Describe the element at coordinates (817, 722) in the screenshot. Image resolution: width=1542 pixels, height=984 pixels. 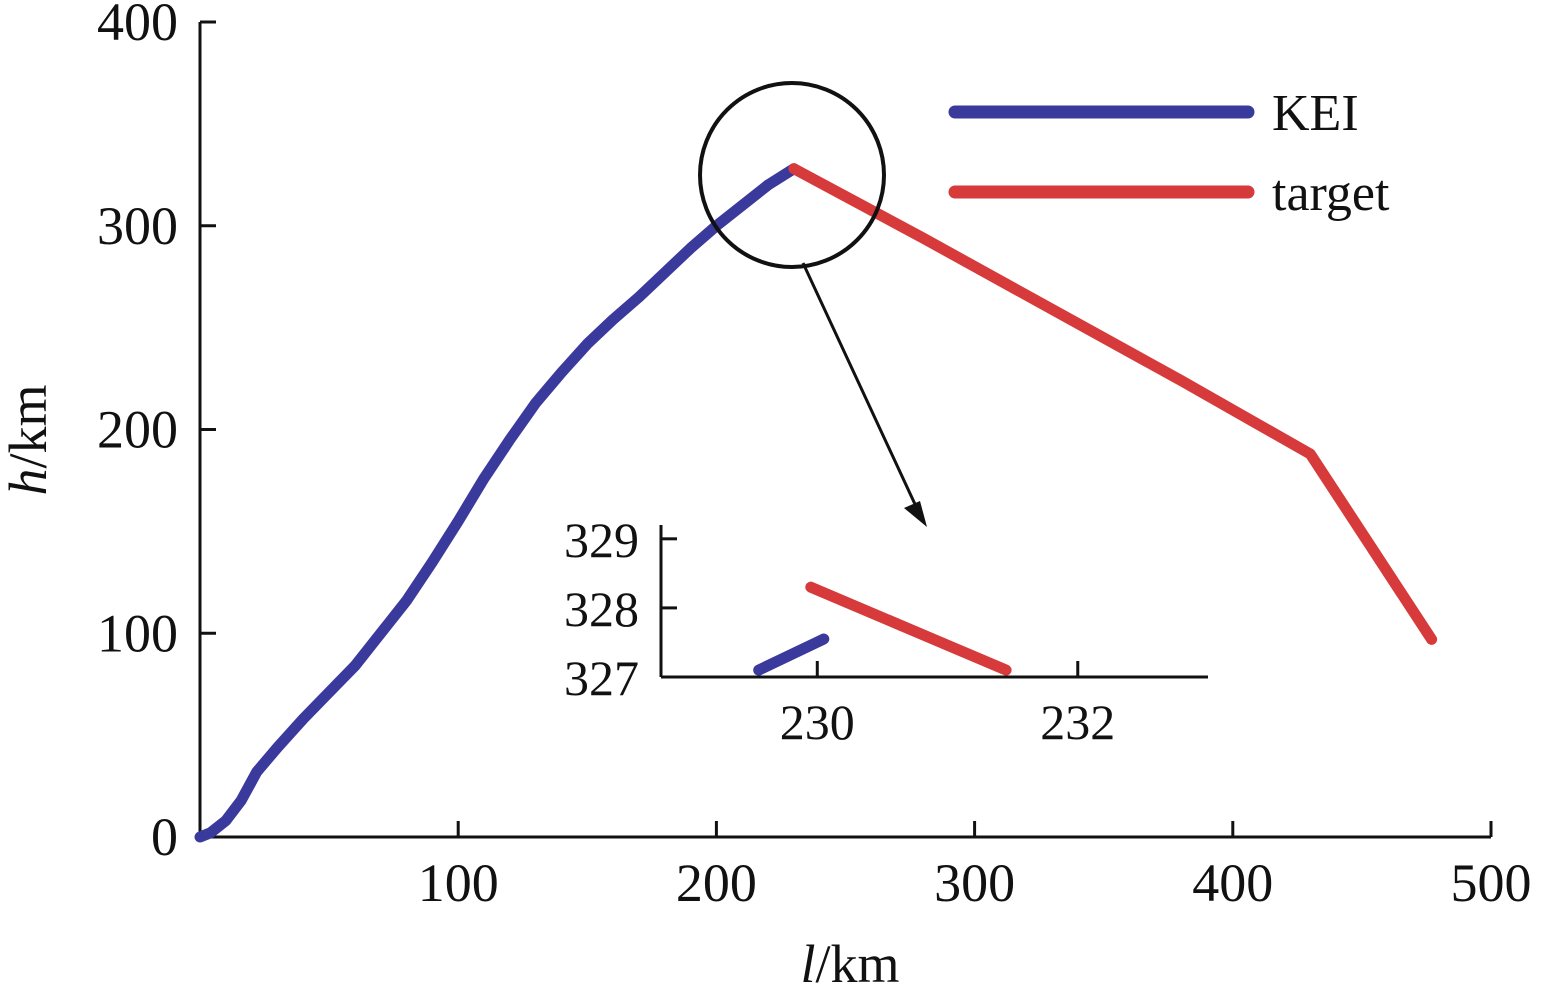
I see `inset-x-tick-label: 230` at that location.